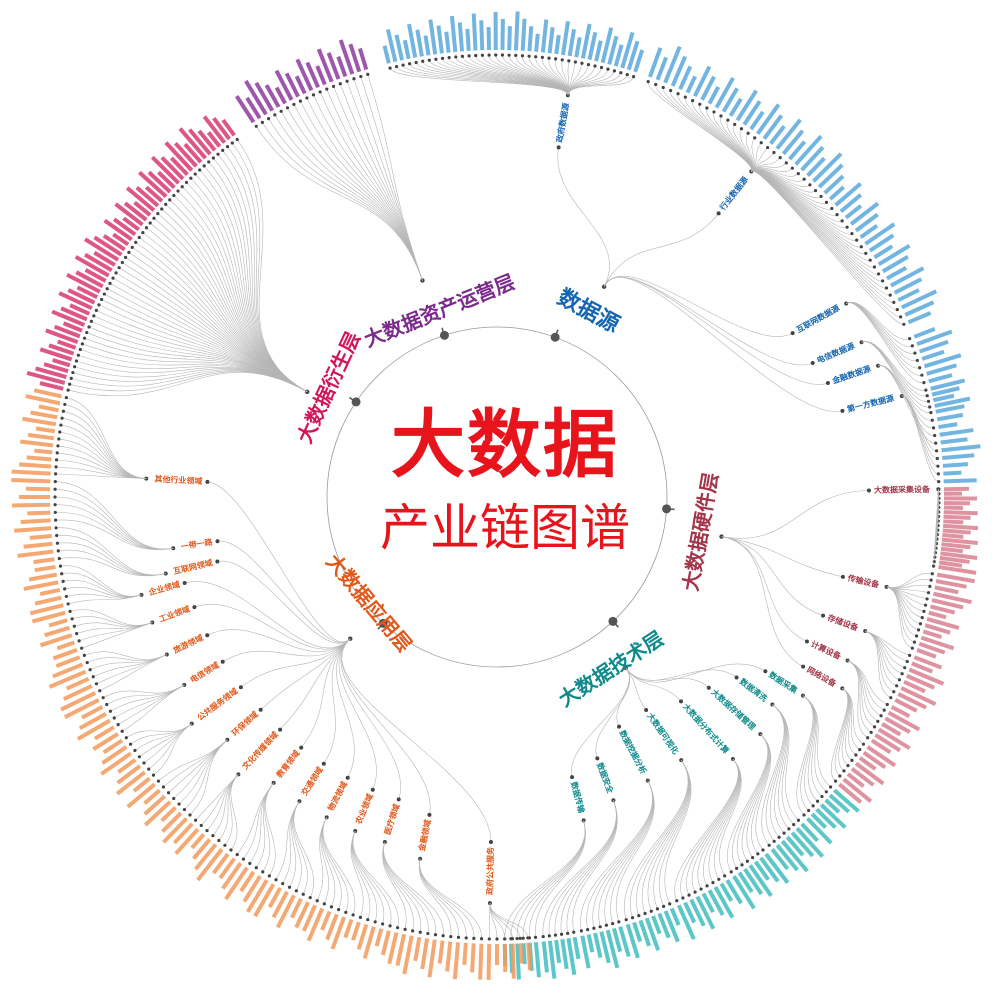 This screenshot has height=999, width=999. What do you see at coordinates (611, 668) in the screenshot?
I see `layer-label: 大数据技术层` at bounding box center [611, 668].